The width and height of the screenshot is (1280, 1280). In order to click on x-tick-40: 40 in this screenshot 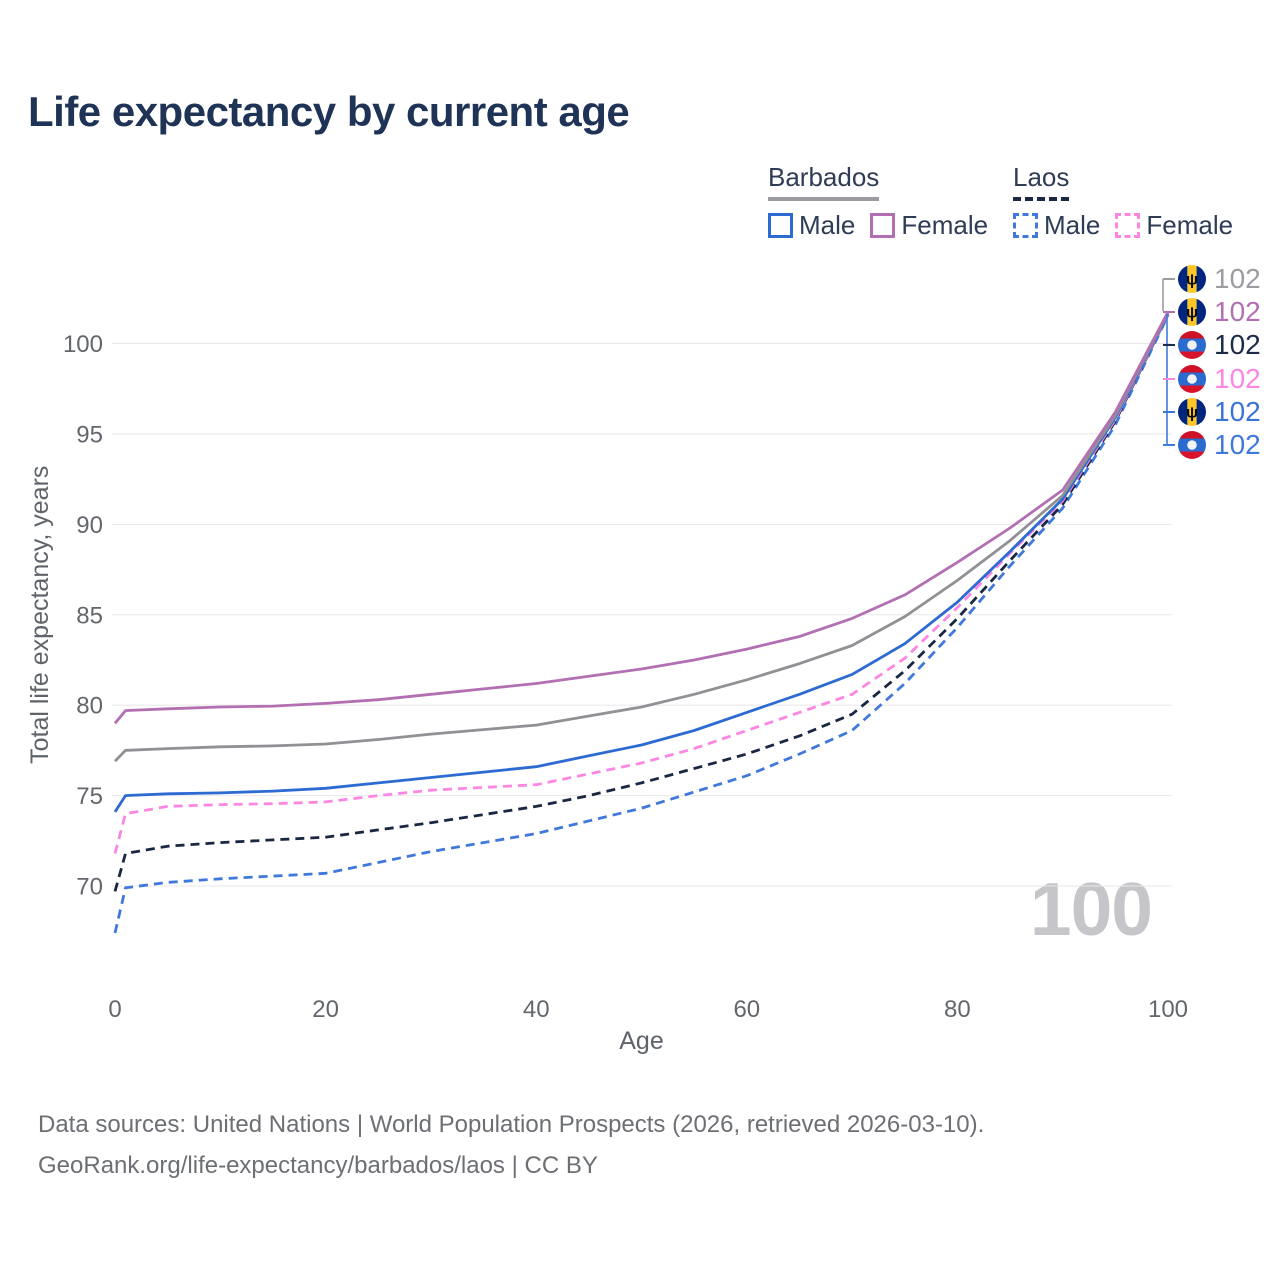, I will do `click(536, 1009)`.